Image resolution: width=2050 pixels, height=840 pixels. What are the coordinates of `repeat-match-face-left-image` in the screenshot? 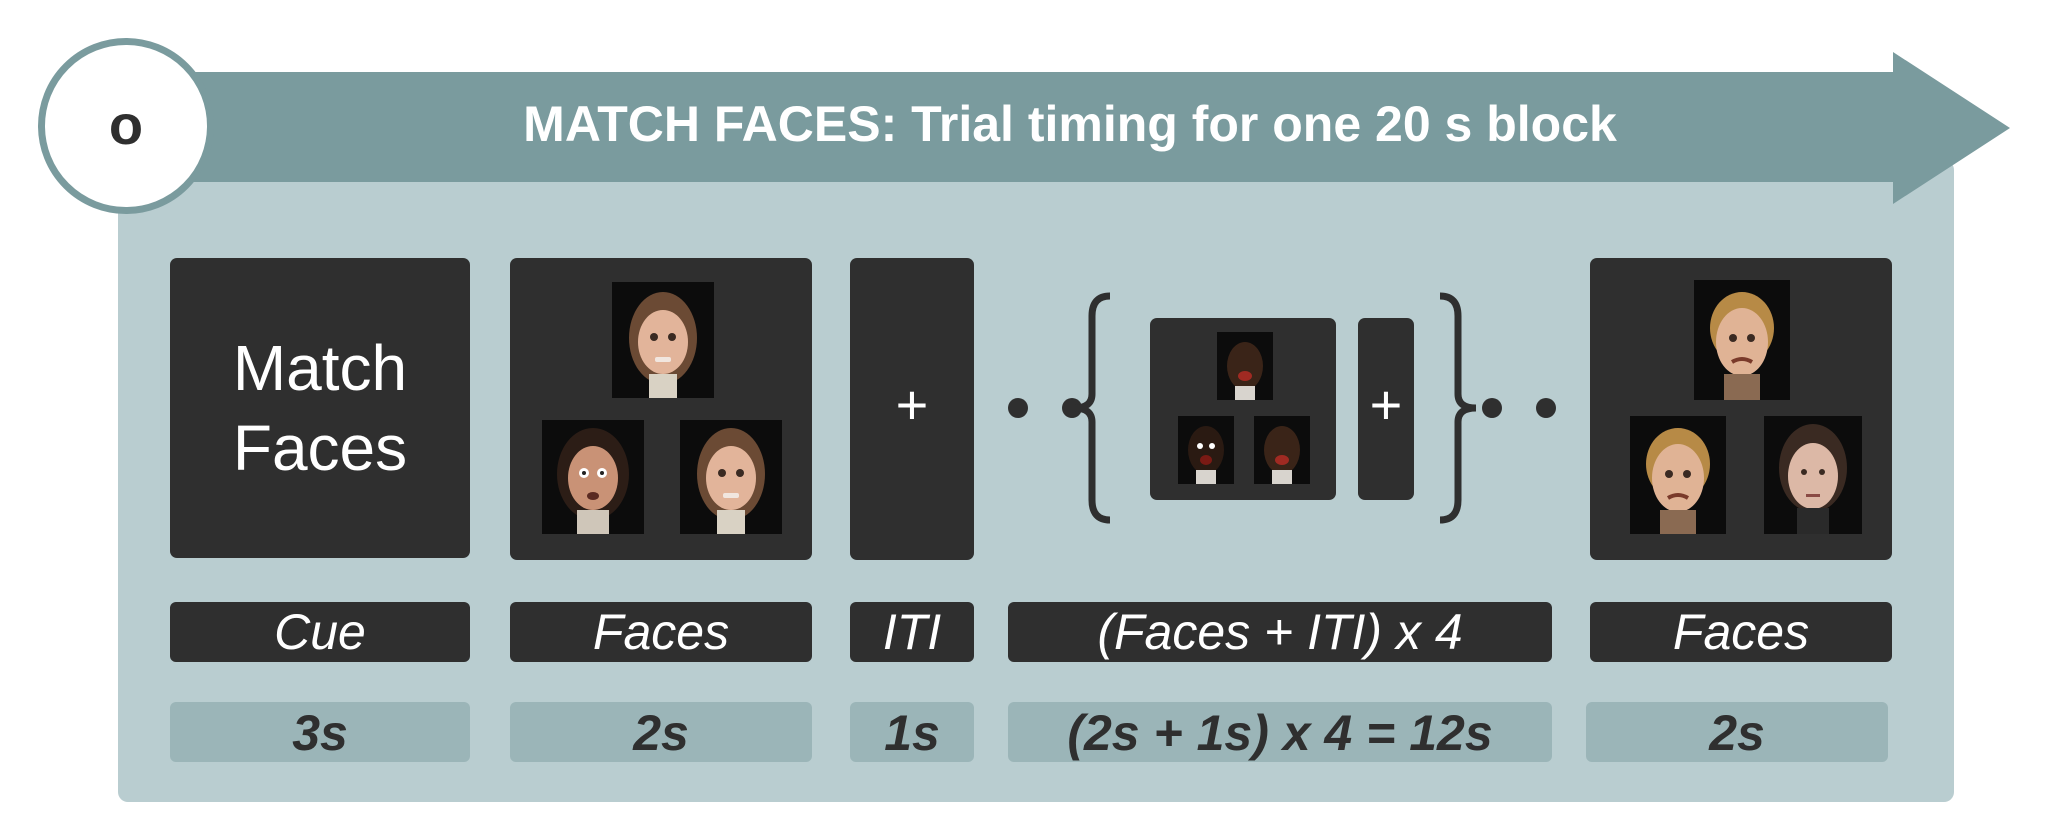 It's located at (1206, 450).